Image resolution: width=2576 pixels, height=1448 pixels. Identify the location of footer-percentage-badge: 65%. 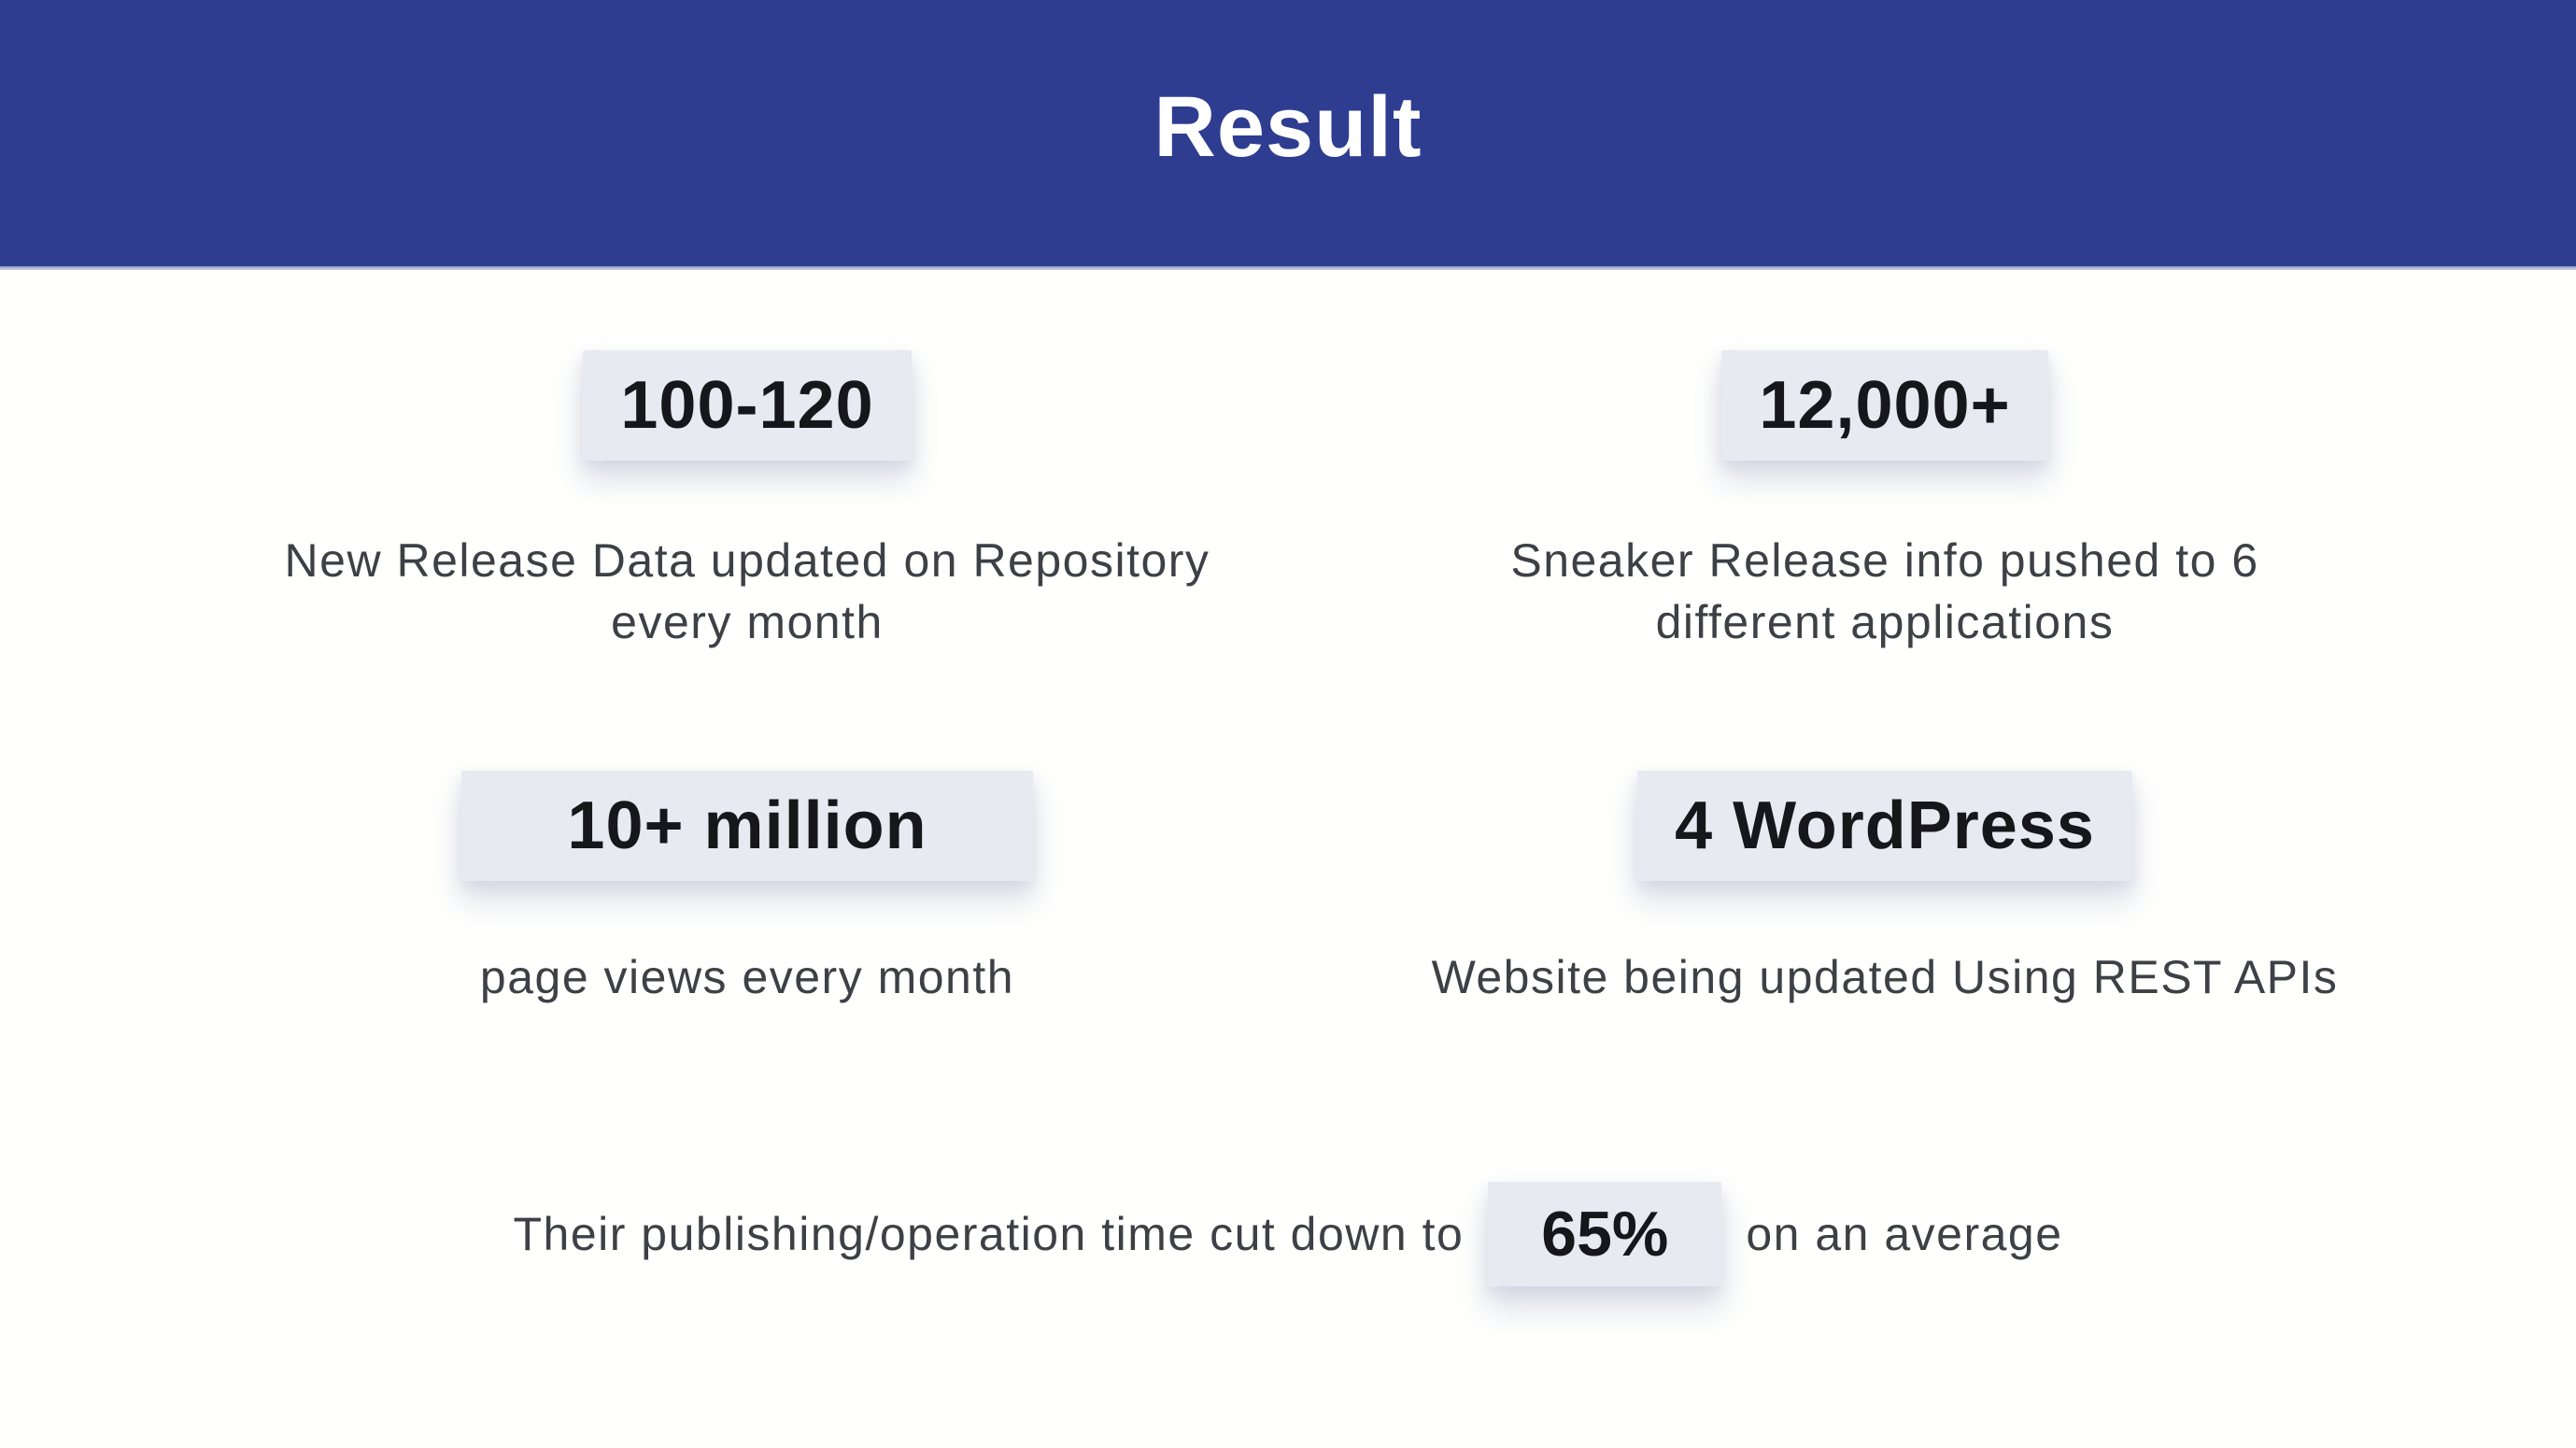
(1605, 1234).